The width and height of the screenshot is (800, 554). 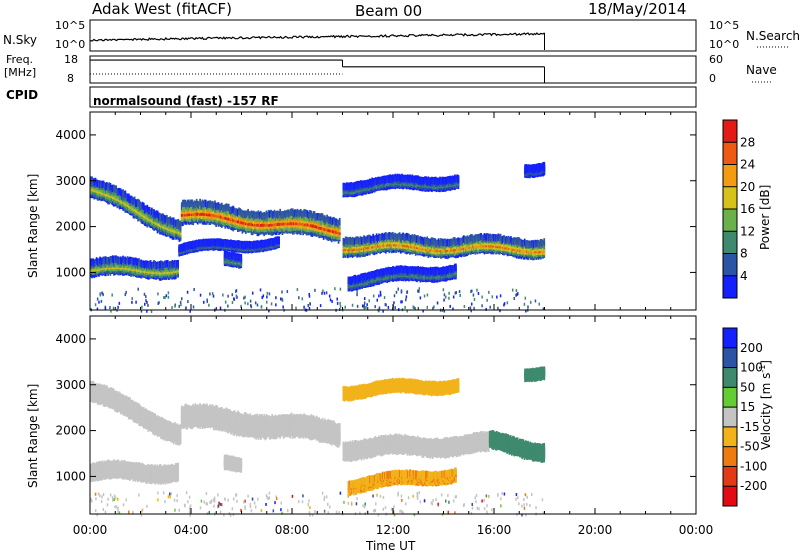 I want to click on nsky-panel, so click(x=393, y=35).